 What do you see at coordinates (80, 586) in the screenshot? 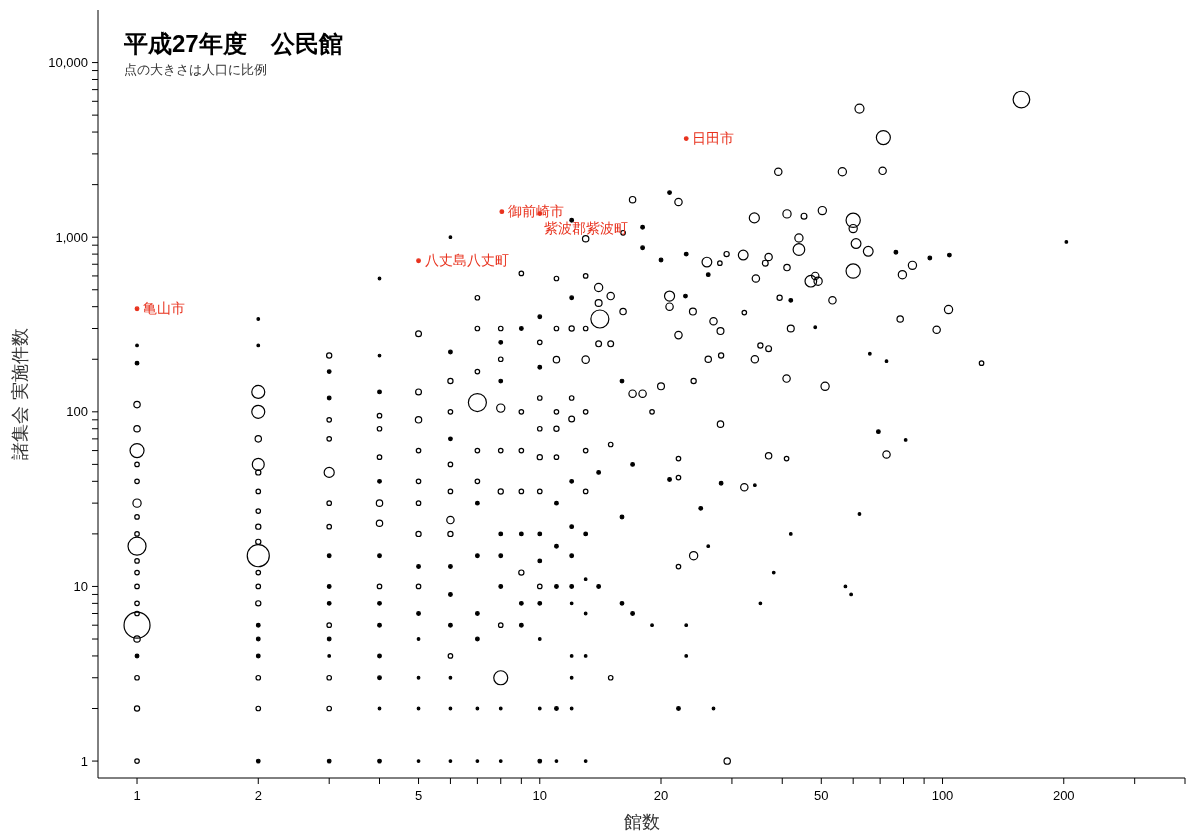
I see `y-tick-label: 10` at bounding box center [80, 586].